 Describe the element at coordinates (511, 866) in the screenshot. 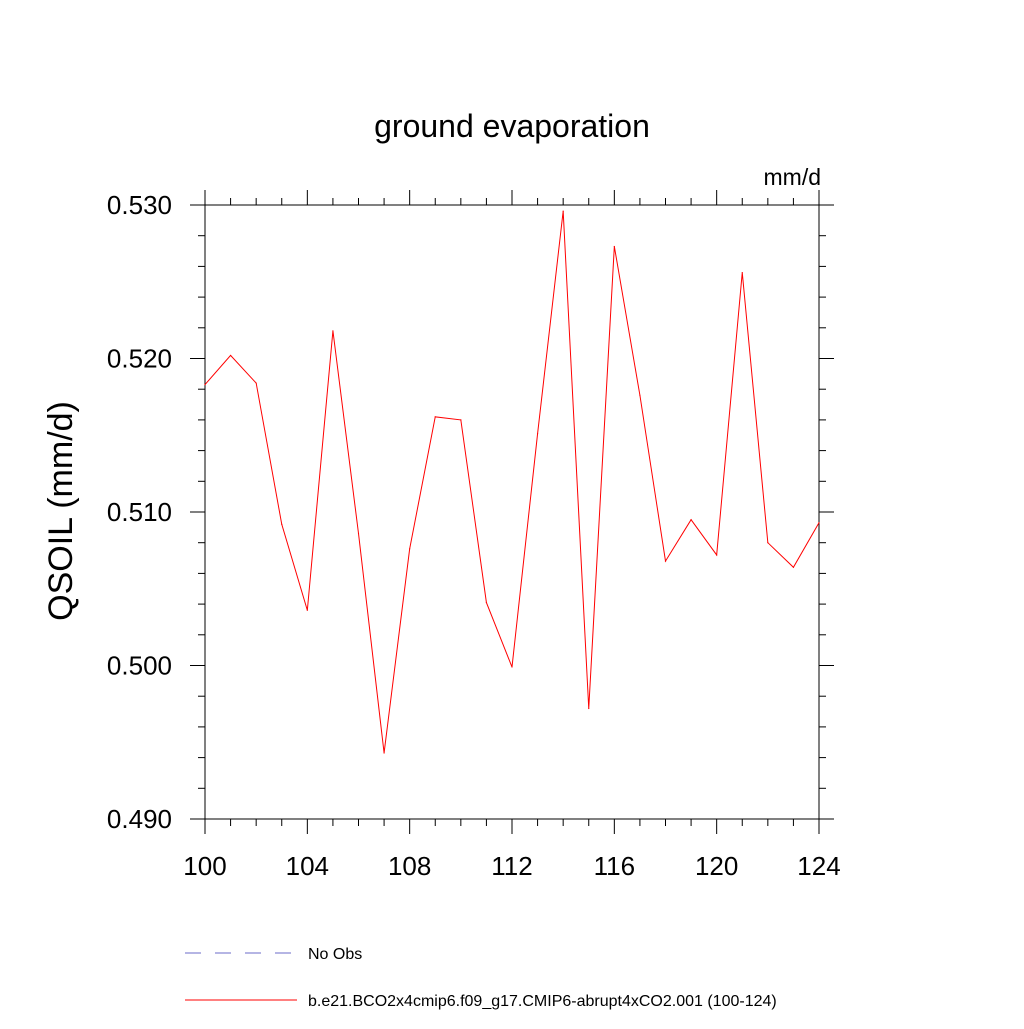

I see `x-tick-label: 112` at that location.